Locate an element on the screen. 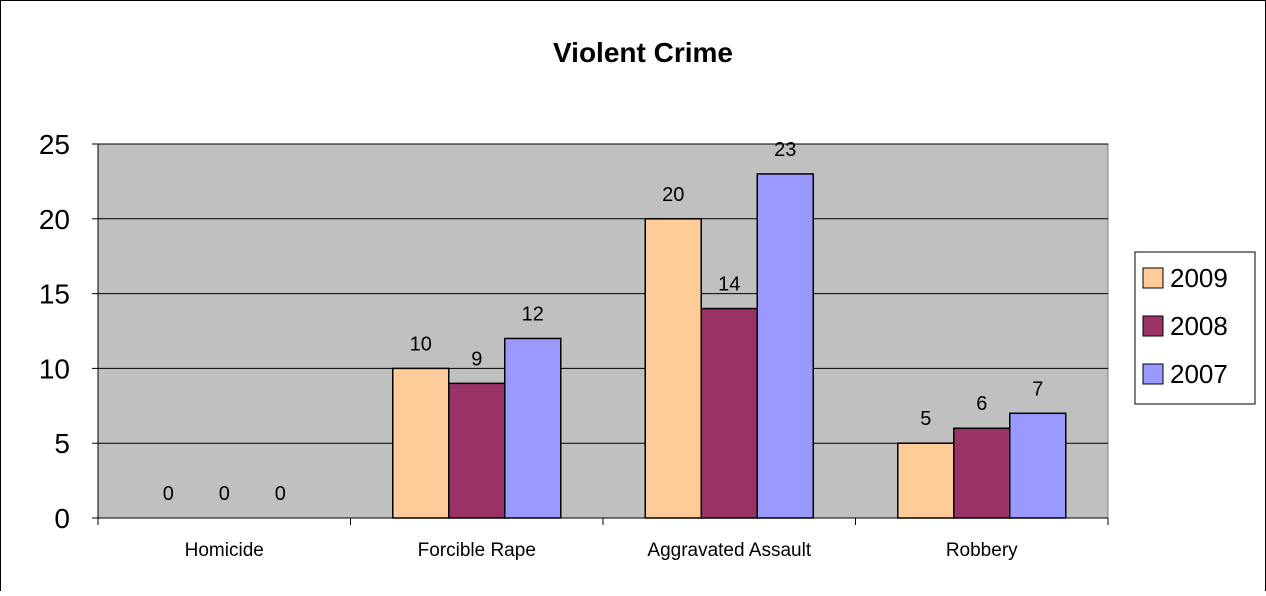  data-label: 10 is located at coordinates (421, 344).